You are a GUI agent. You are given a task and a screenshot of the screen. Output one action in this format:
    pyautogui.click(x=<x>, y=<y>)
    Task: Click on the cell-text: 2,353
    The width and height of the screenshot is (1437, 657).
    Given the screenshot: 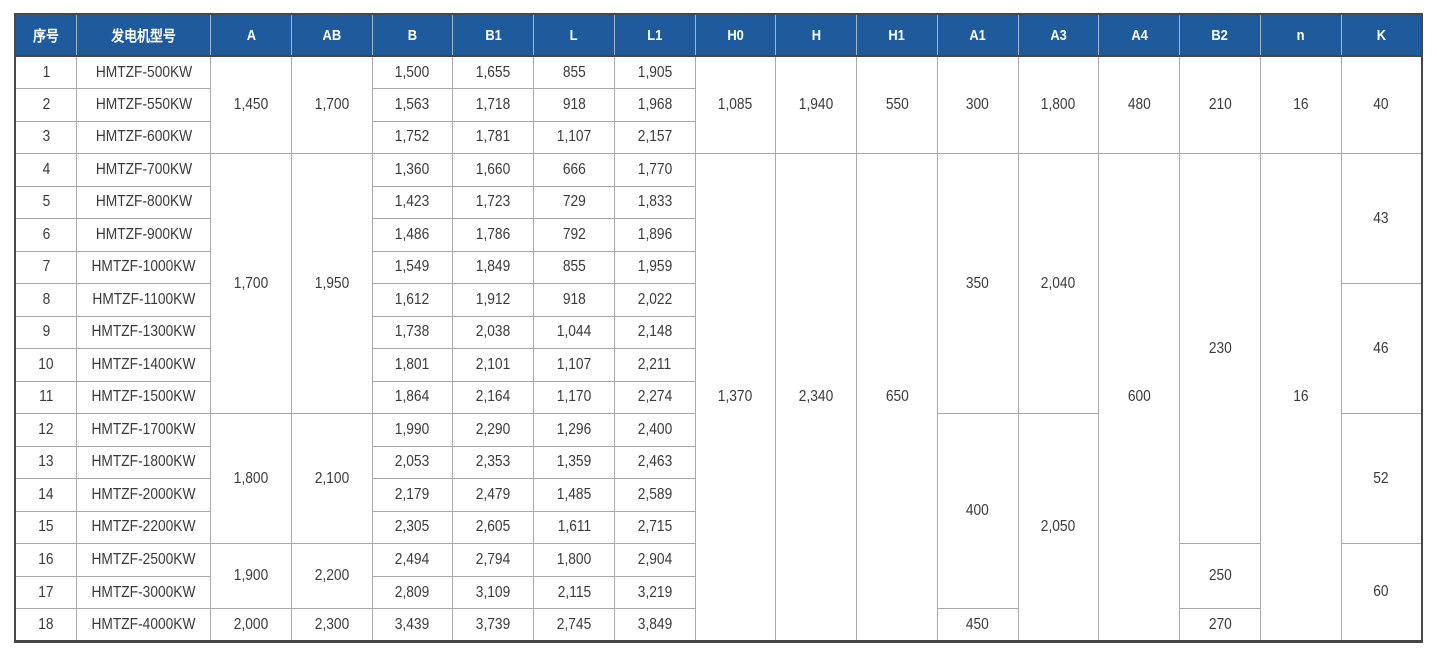 What is the action you would take?
    pyautogui.click(x=493, y=462)
    